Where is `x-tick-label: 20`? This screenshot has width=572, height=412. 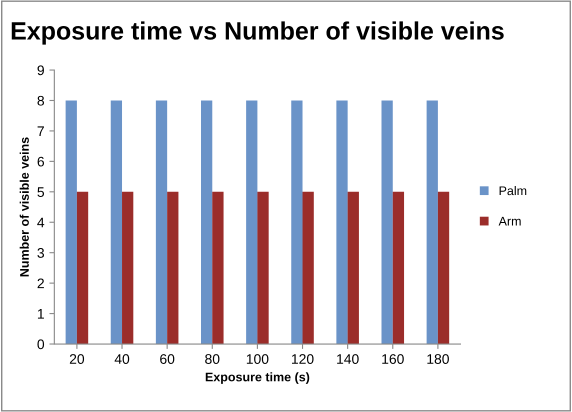
x-tick-label: 20 is located at coordinates (77, 359).